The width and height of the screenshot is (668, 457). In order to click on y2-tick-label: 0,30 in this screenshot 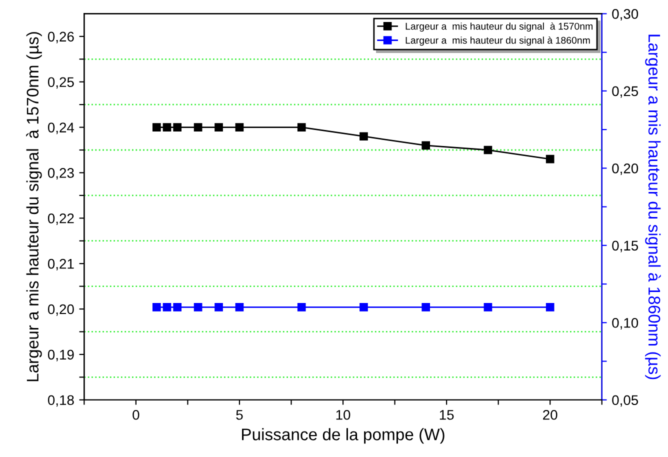, I will do `click(625, 15)`.